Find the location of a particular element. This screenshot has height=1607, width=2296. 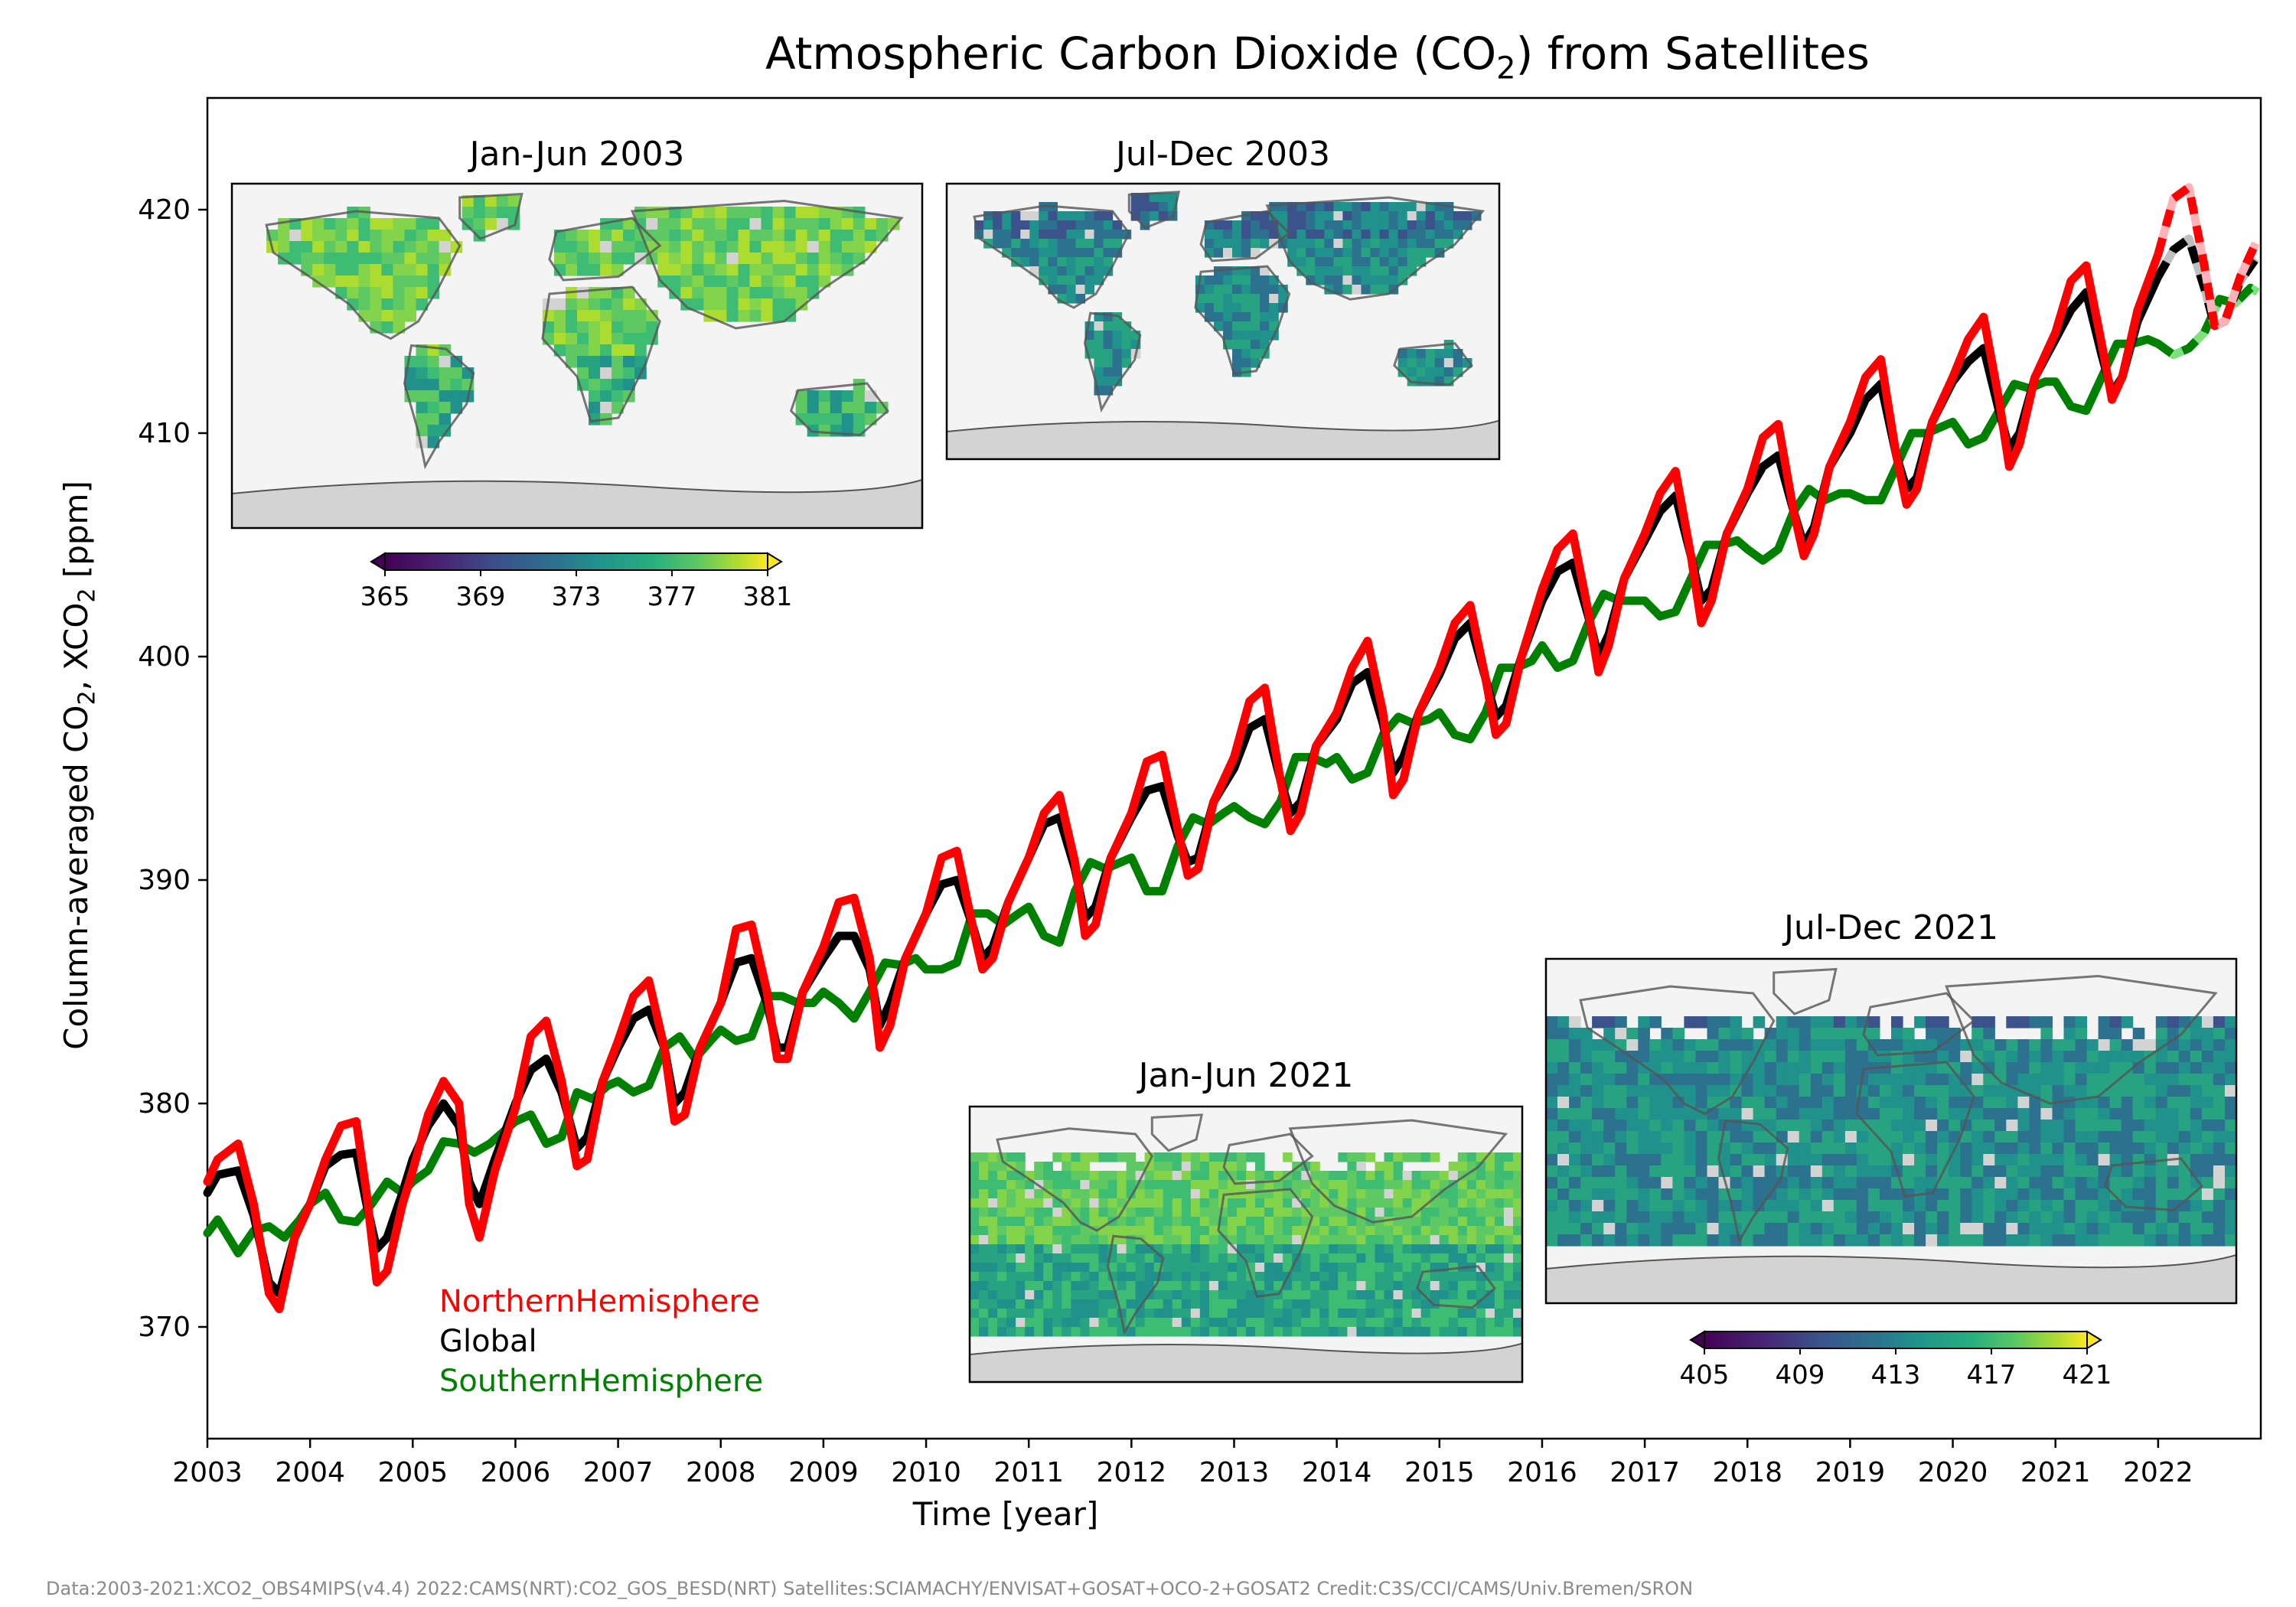

x-tick-label: 2019 is located at coordinates (1850, 1473).